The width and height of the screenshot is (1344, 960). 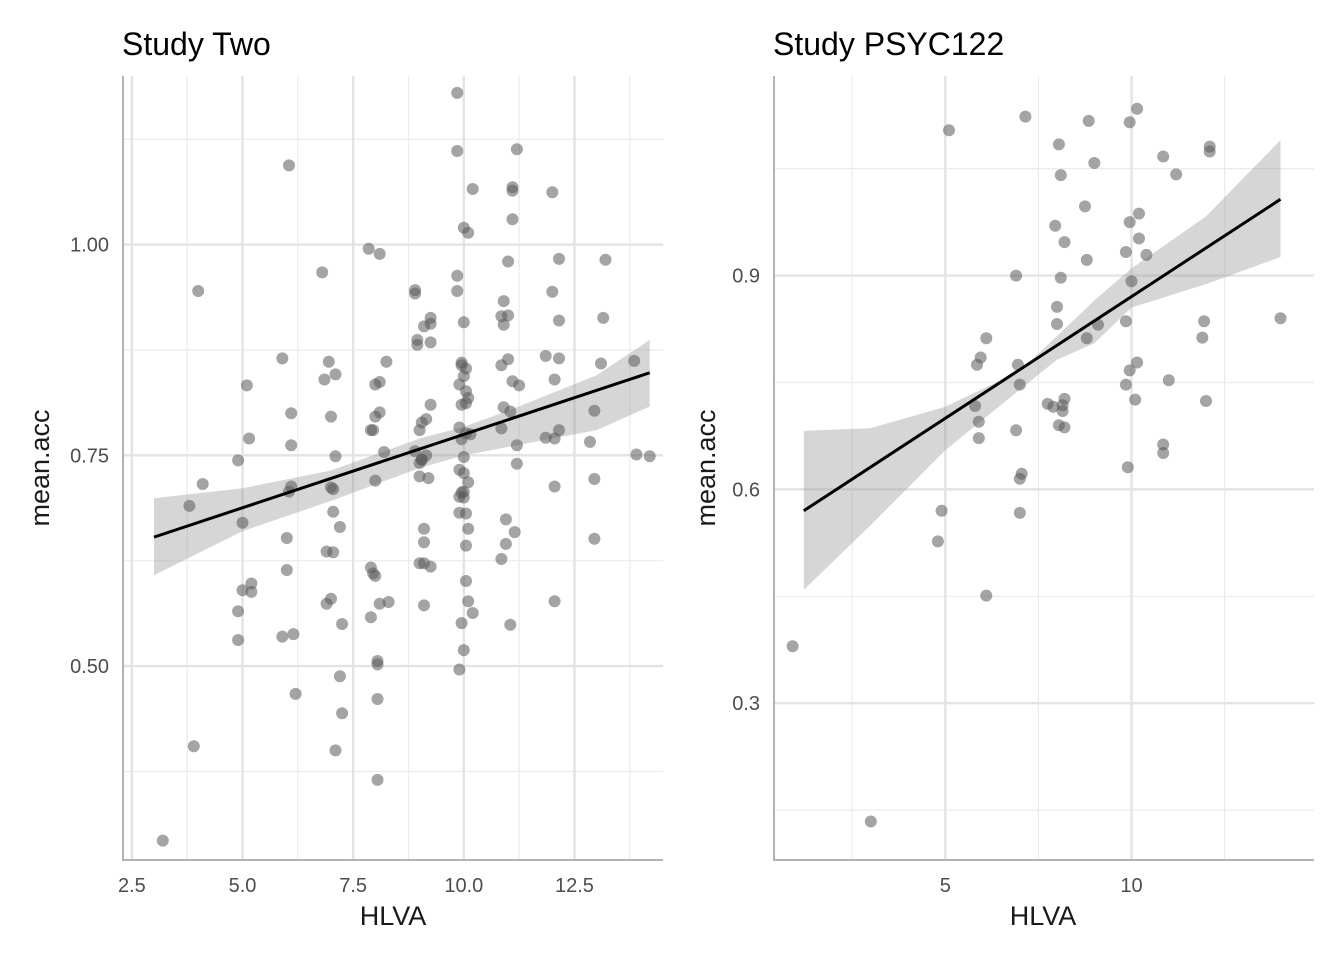 I want to click on x-tick-label: 10.0, so click(x=463, y=886).